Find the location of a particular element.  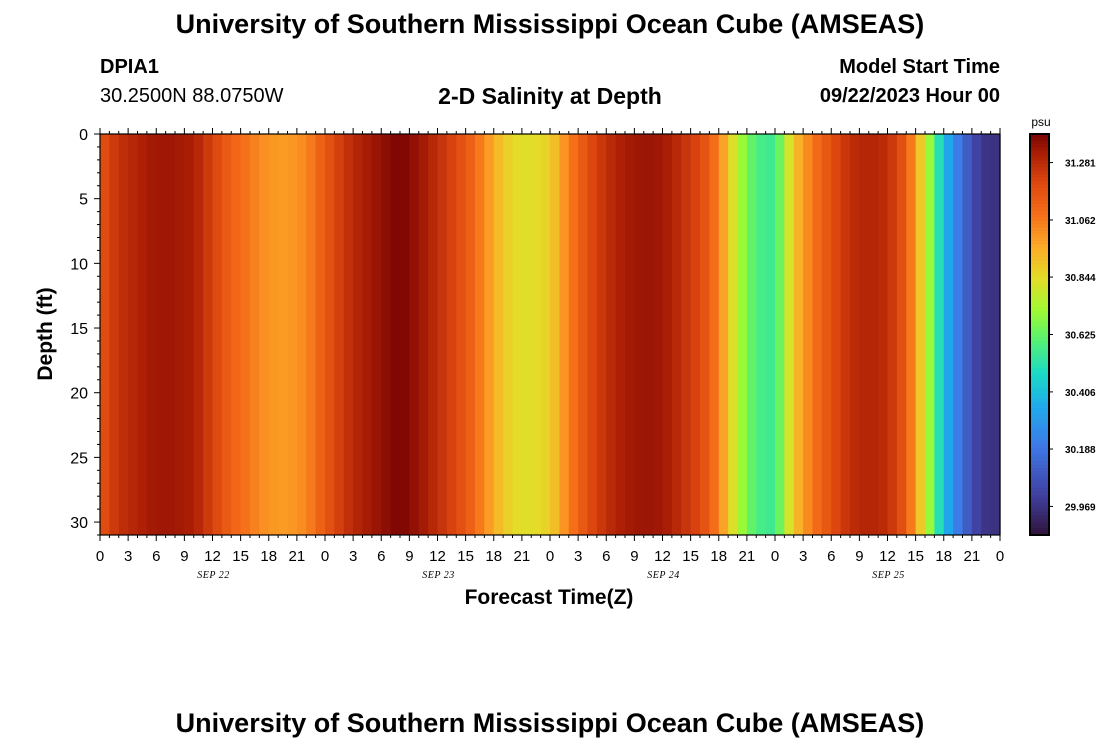

colorbar-tick-label: 31.281 is located at coordinates (1080, 164).